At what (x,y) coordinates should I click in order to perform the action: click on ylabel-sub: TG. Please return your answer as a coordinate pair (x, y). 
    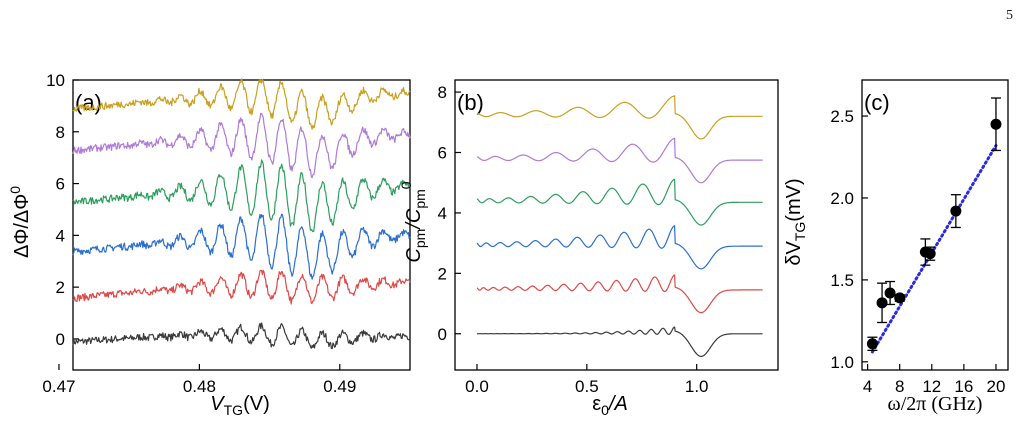
    Looking at the image, I should click on (800, 231).